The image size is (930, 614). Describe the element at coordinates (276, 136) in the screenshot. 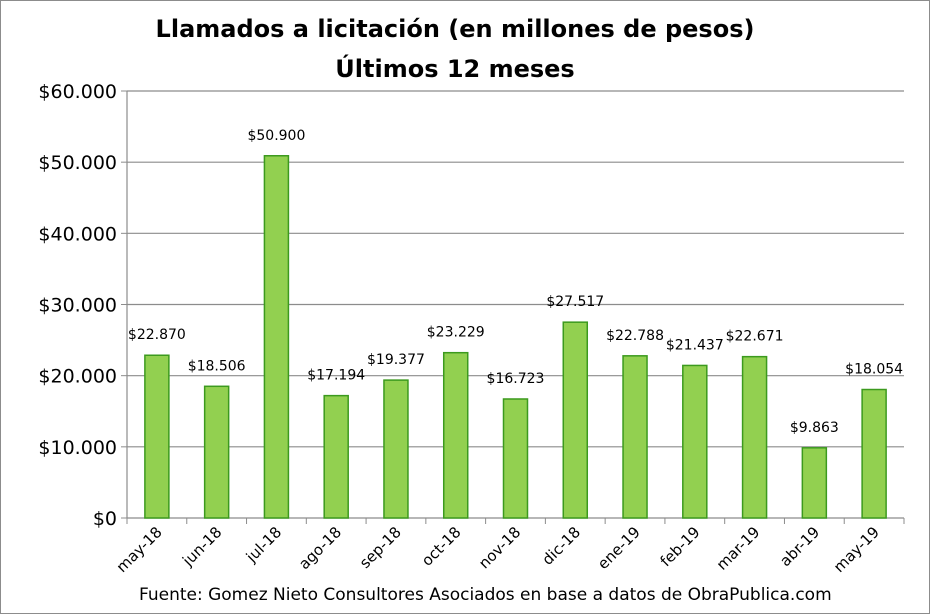

I see `data-label: $50.900` at that location.